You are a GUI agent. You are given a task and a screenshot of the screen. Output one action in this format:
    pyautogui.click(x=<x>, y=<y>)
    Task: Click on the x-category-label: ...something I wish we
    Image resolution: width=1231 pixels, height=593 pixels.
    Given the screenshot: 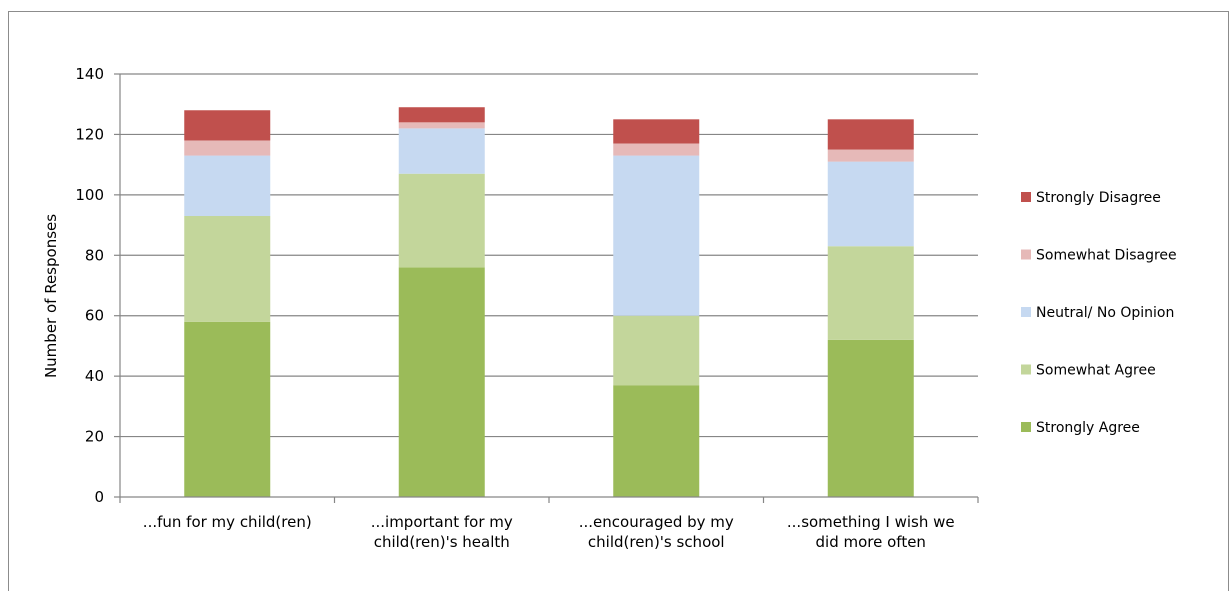 What is the action you would take?
    pyautogui.click(x=871, y=522)
    